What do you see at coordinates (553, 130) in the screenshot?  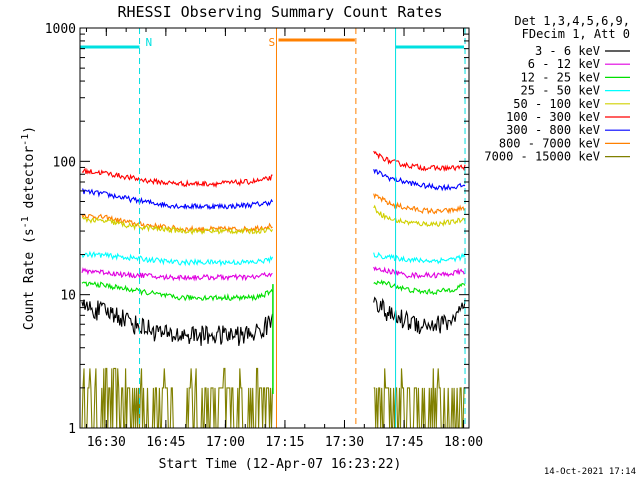 I see `legend-label: 300 - 800 keV` at bounding box center [553, 130].